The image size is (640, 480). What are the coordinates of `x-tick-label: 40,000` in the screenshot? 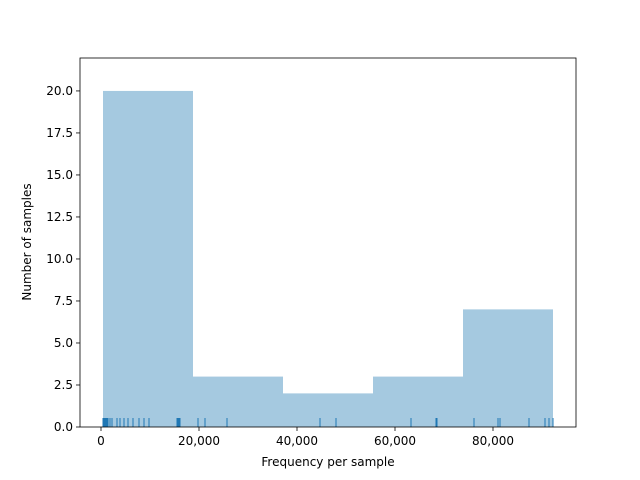 It's located at (297, 441).